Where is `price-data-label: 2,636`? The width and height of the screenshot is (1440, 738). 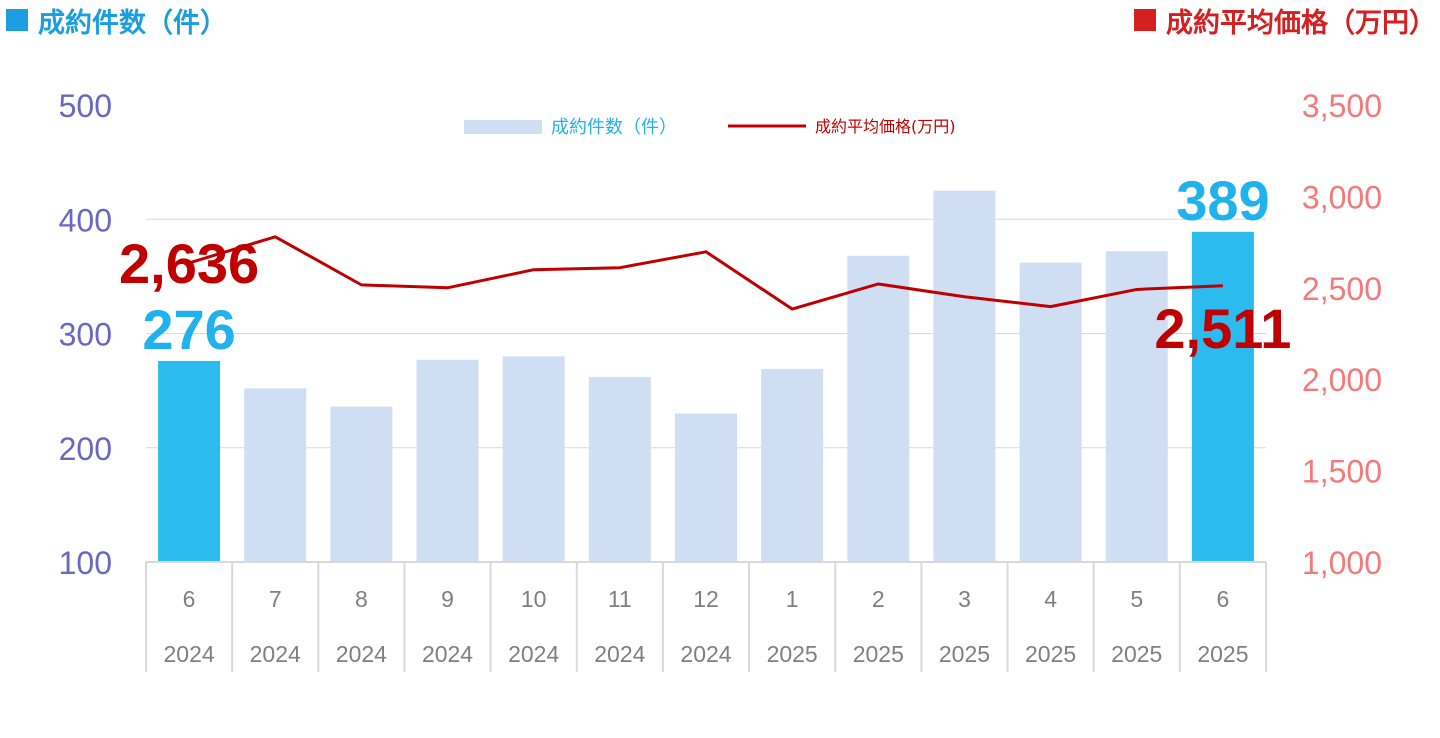 price-data-label: 2,636 is located at coordinates (189, 263).